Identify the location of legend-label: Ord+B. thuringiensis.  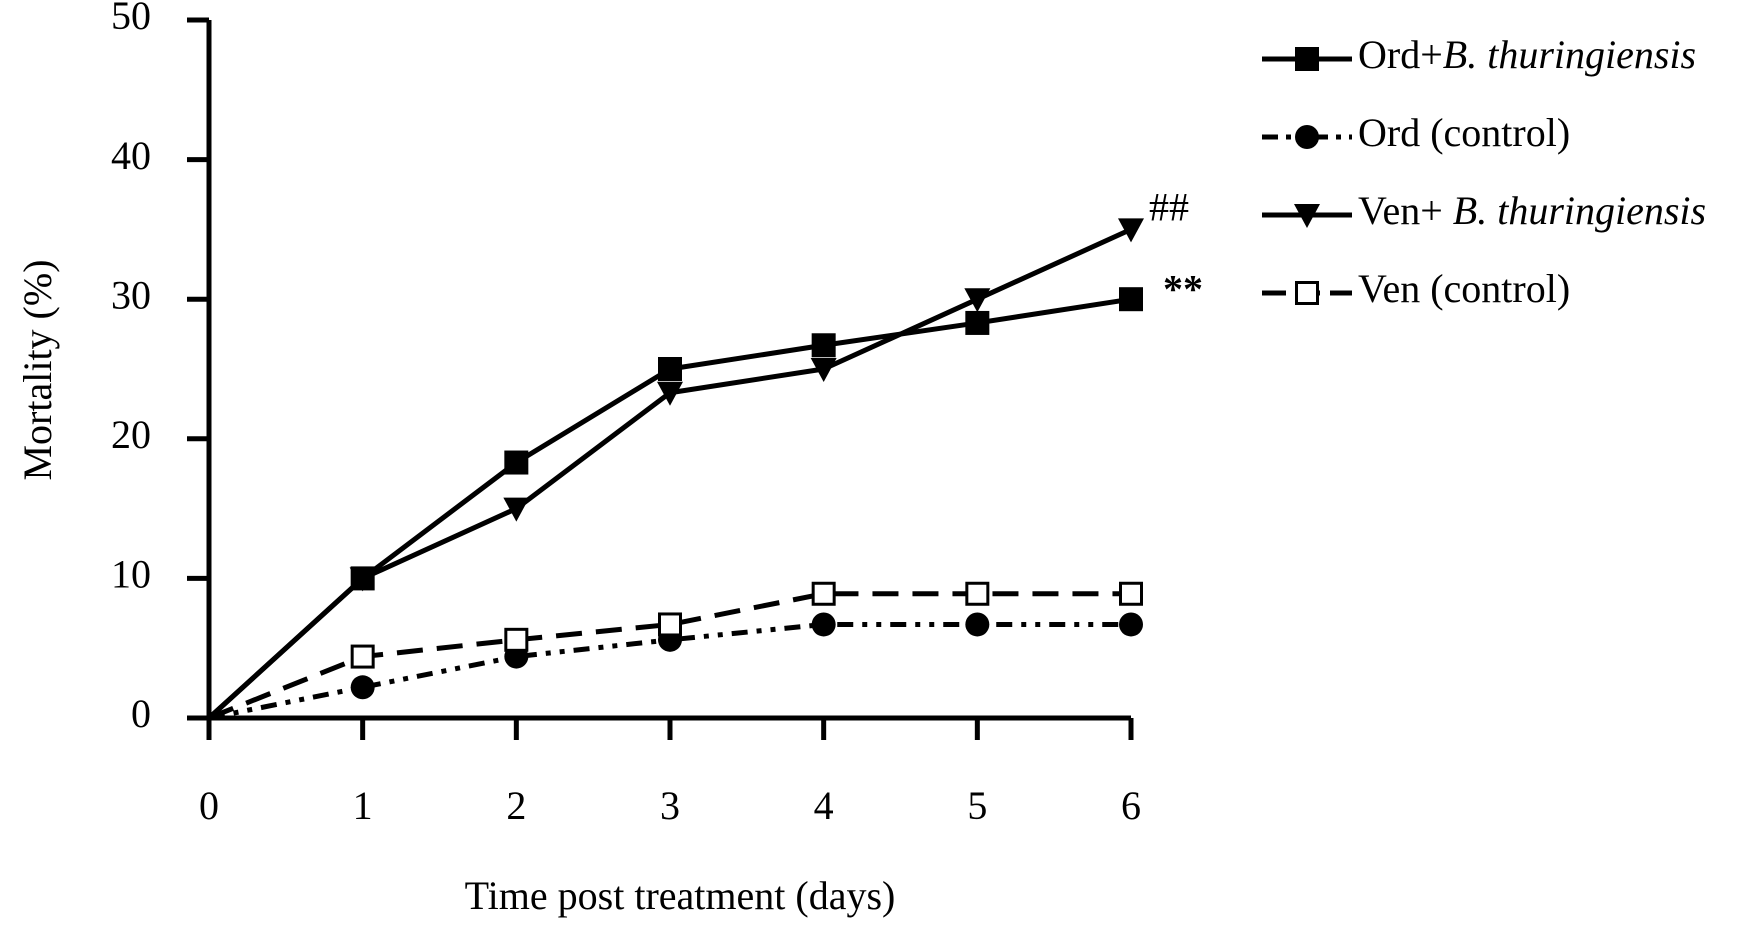
(1527, 54).